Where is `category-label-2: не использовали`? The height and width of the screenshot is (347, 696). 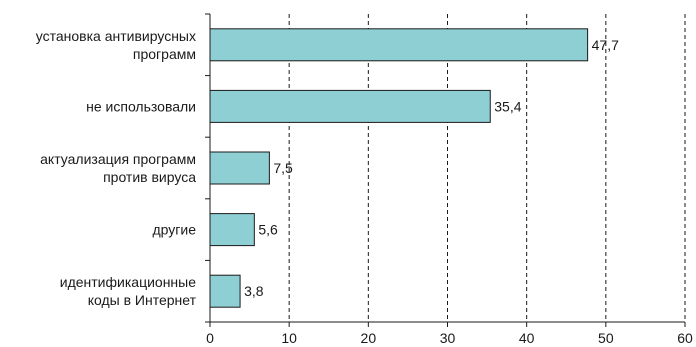 category-label-2: не использовали is located at coordinates (141, 106).